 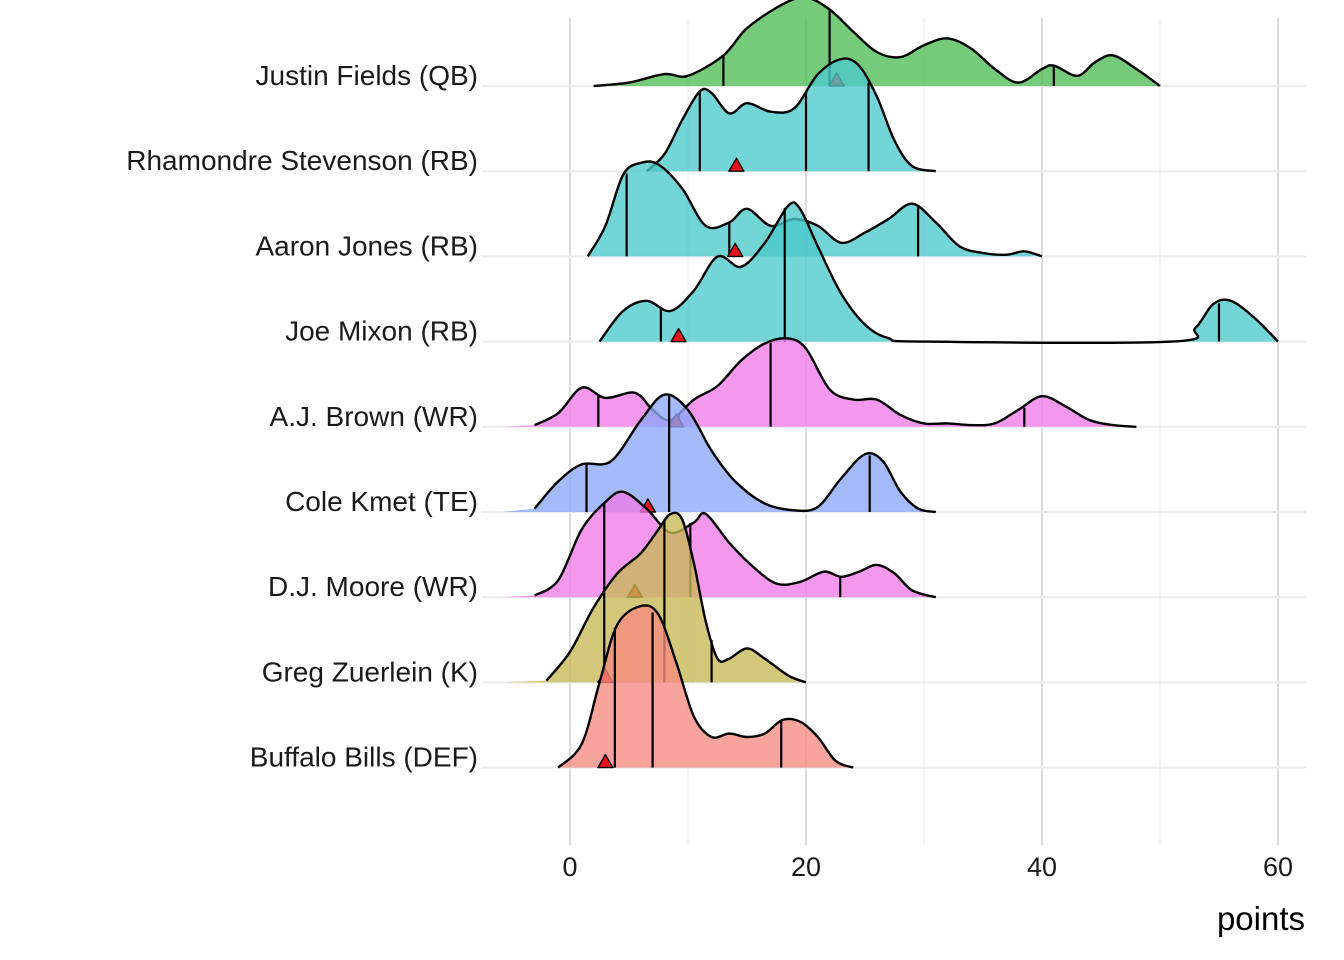 I want to click on x-tick-label: 40, so click(x=1042, y=867).